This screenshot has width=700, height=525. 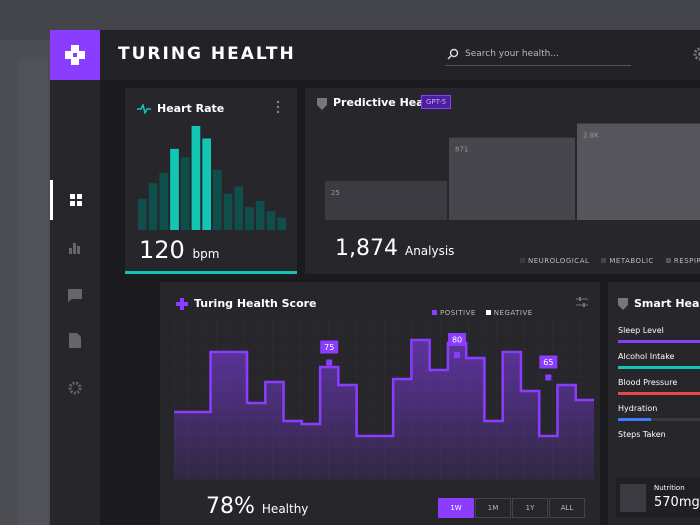 What do you see at coordinates (453, 54) in the screenshot?
I see `search-icon` at bounding box center [453, 54].